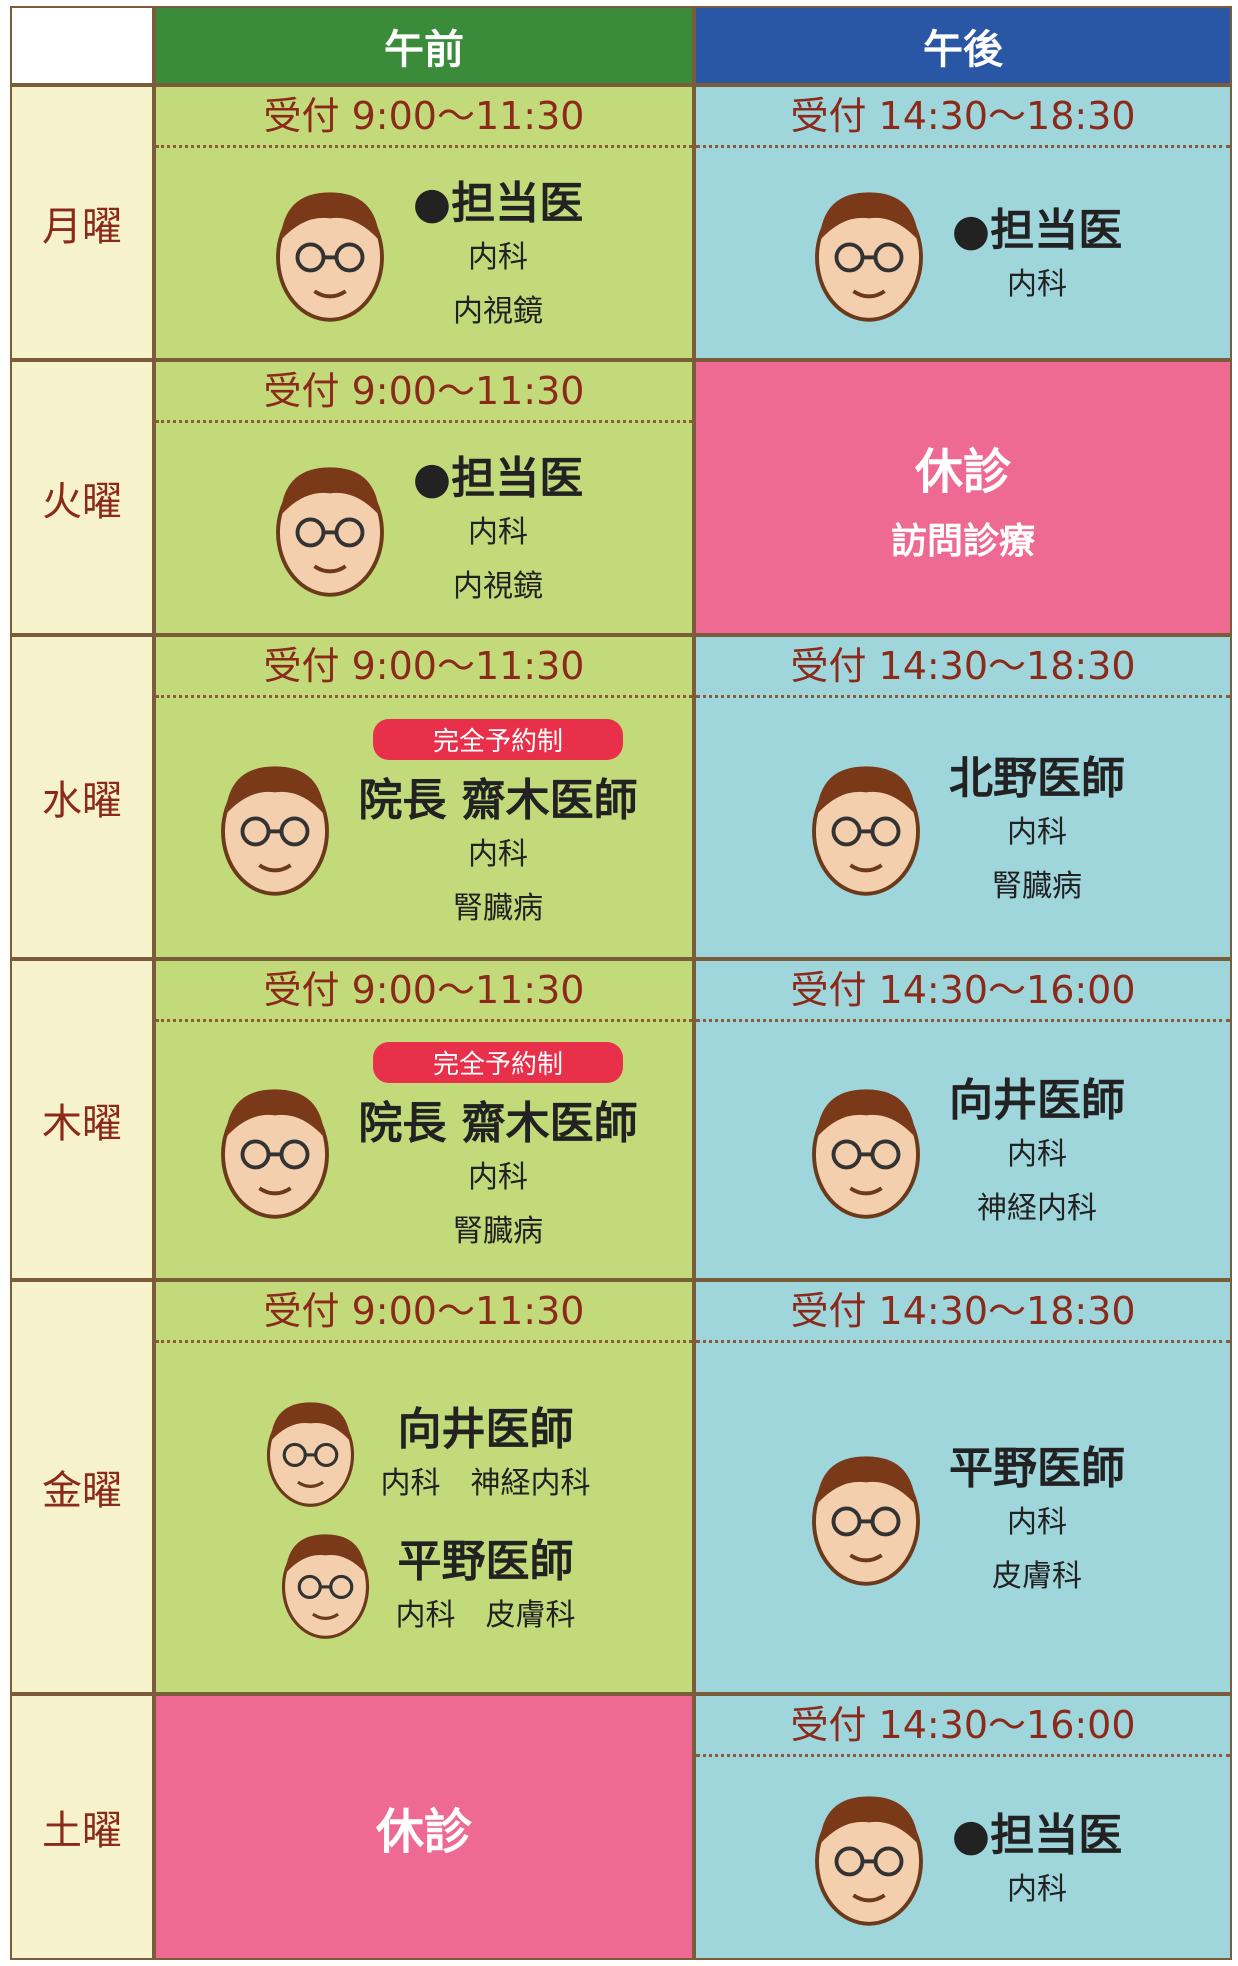 This screenshot has height=1966, width=1238. What do you see at coordinates (963, 45) in the screenshot?
I see `column-header: 午後` at bounding box center [963, 45].